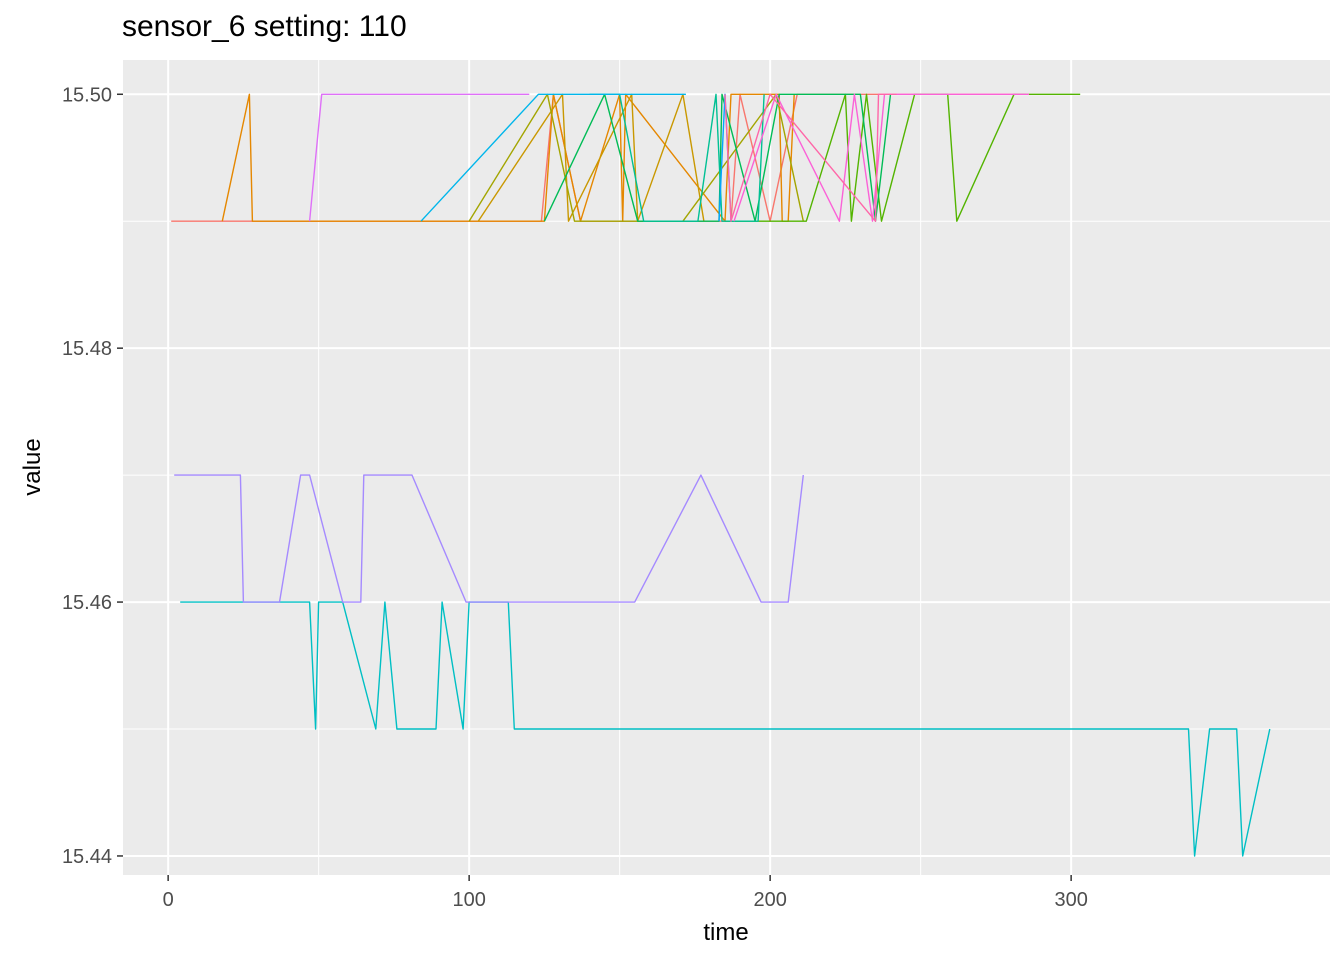 This screenshot has height=960, width=1344. I want to click on x-axis-title: time, so click(725, 932).